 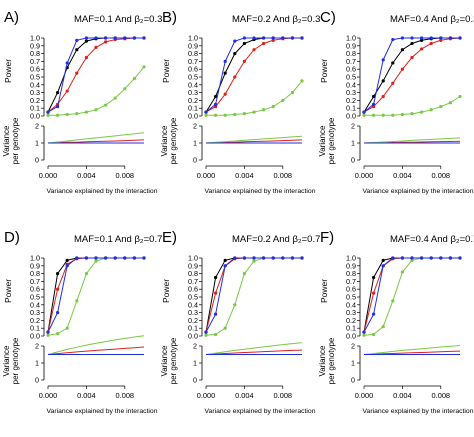 What do you see at coordinates (276, 19) in the screenshot?
I see `panel-title: MAF=0.2 And β₂=0.3` at bounding box center [276, 19].